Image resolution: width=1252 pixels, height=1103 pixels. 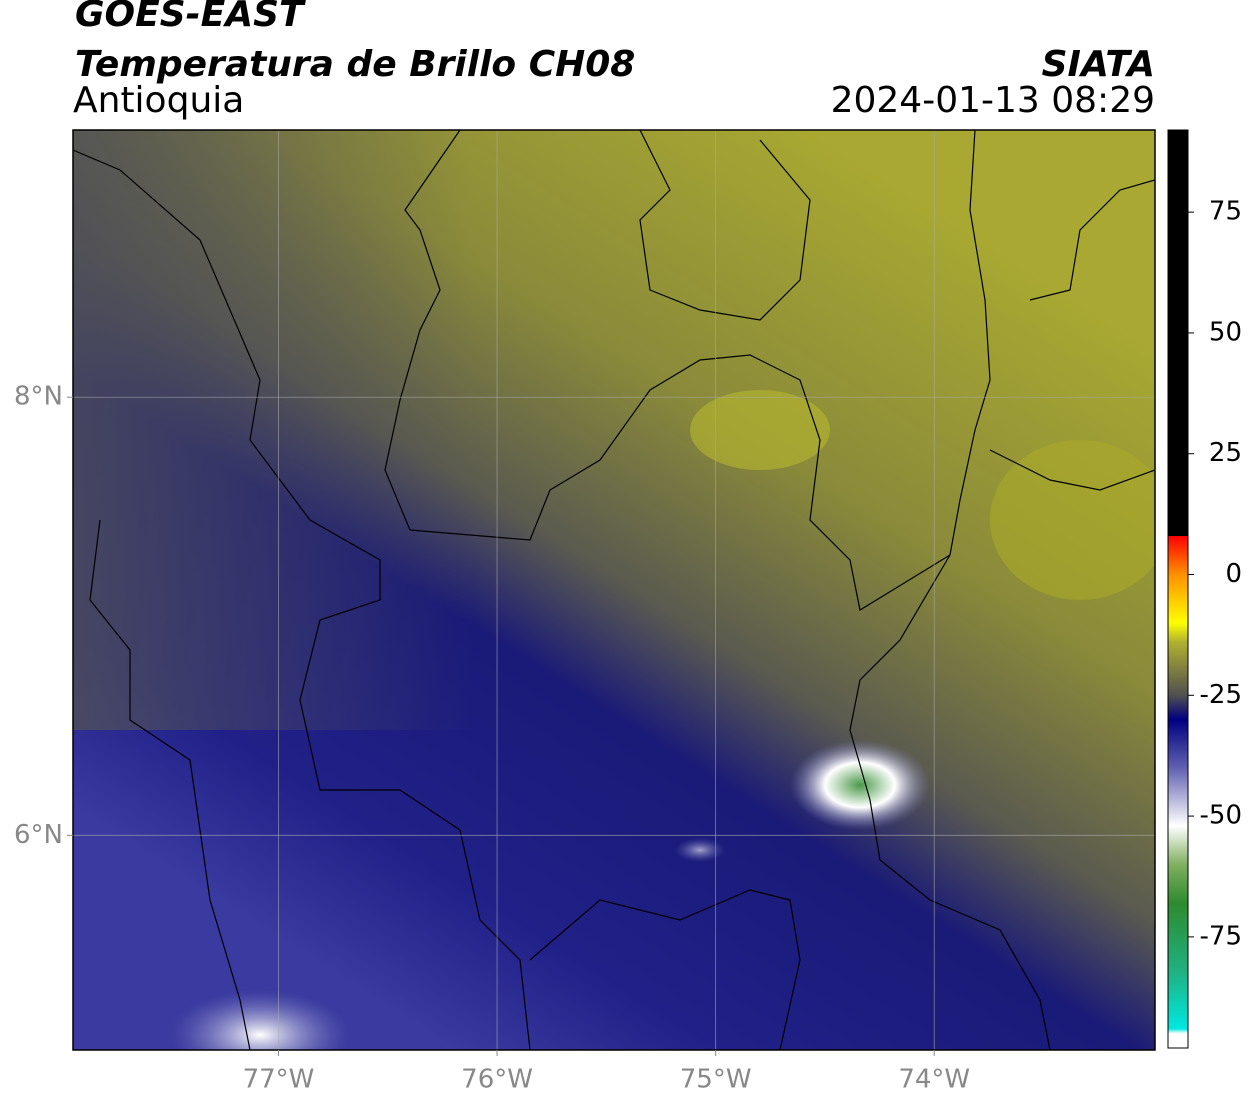 What do you see at coordinates (1221, 816) in the screenshot?
I see `colorbar-tick-label: -50` at bounding box center [1221, 816].